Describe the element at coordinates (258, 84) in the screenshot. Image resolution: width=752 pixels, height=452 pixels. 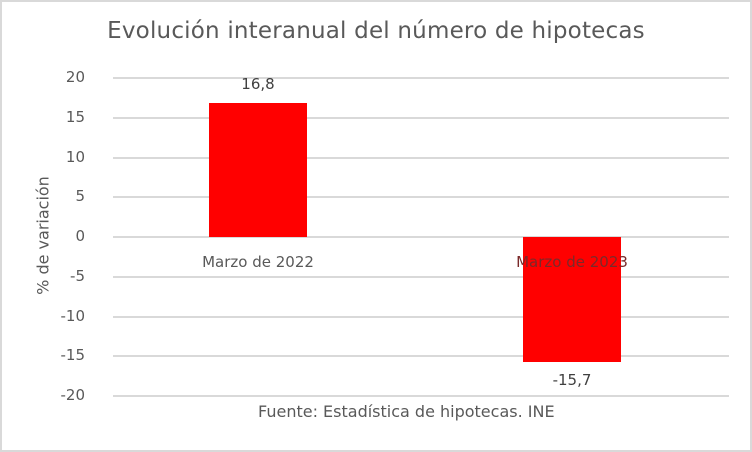
I see `data-label: 16,8` at that location.